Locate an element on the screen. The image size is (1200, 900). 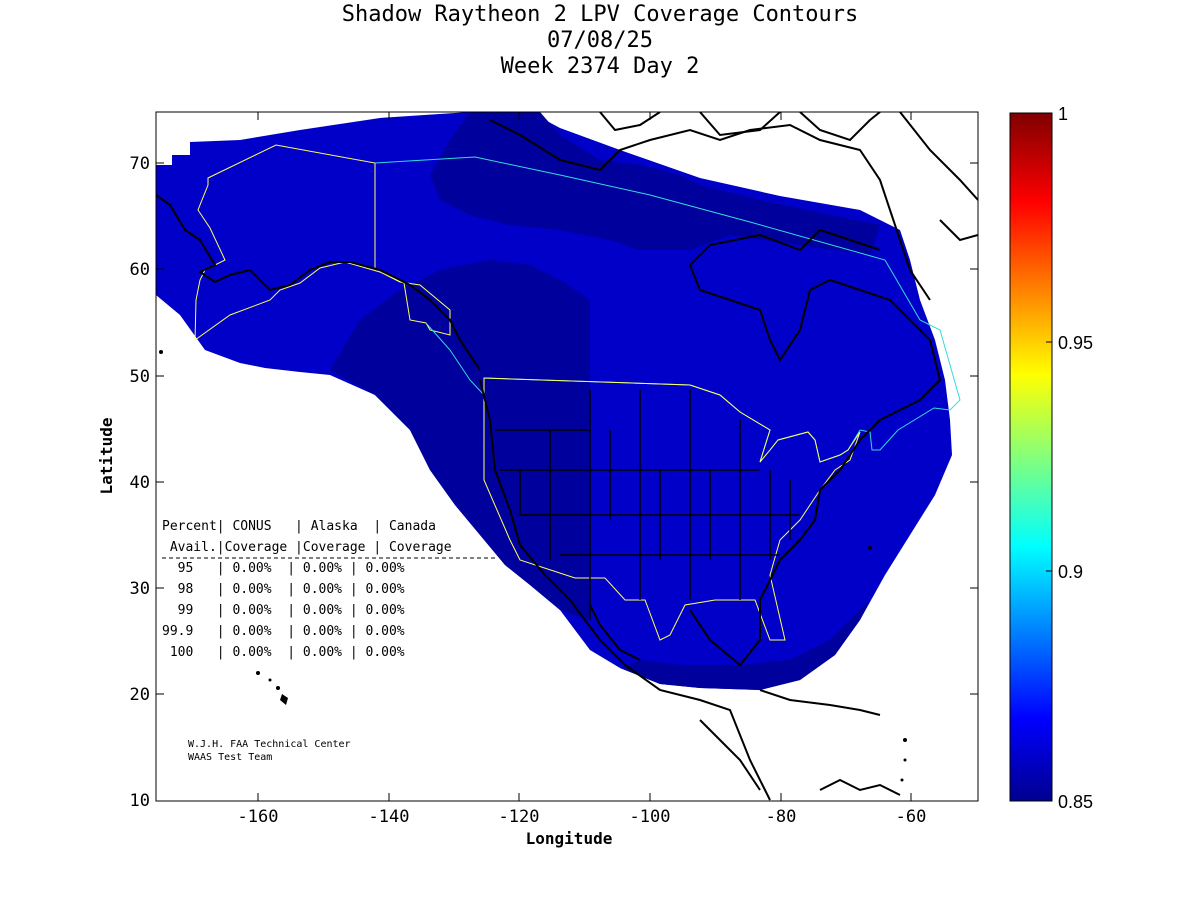
colorbar-label: 0.95 is located at coordinates (1075, 343).